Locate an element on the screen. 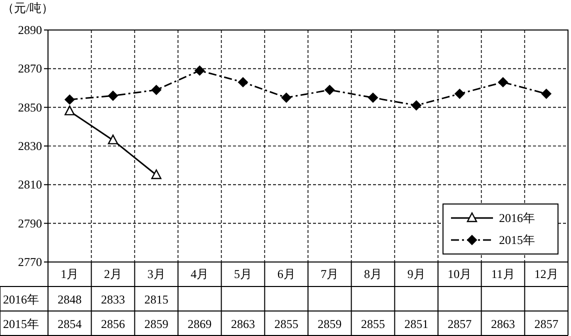 This screenshot has height=336, width=571. text: 2016年 is located at coordinates (21, 299).